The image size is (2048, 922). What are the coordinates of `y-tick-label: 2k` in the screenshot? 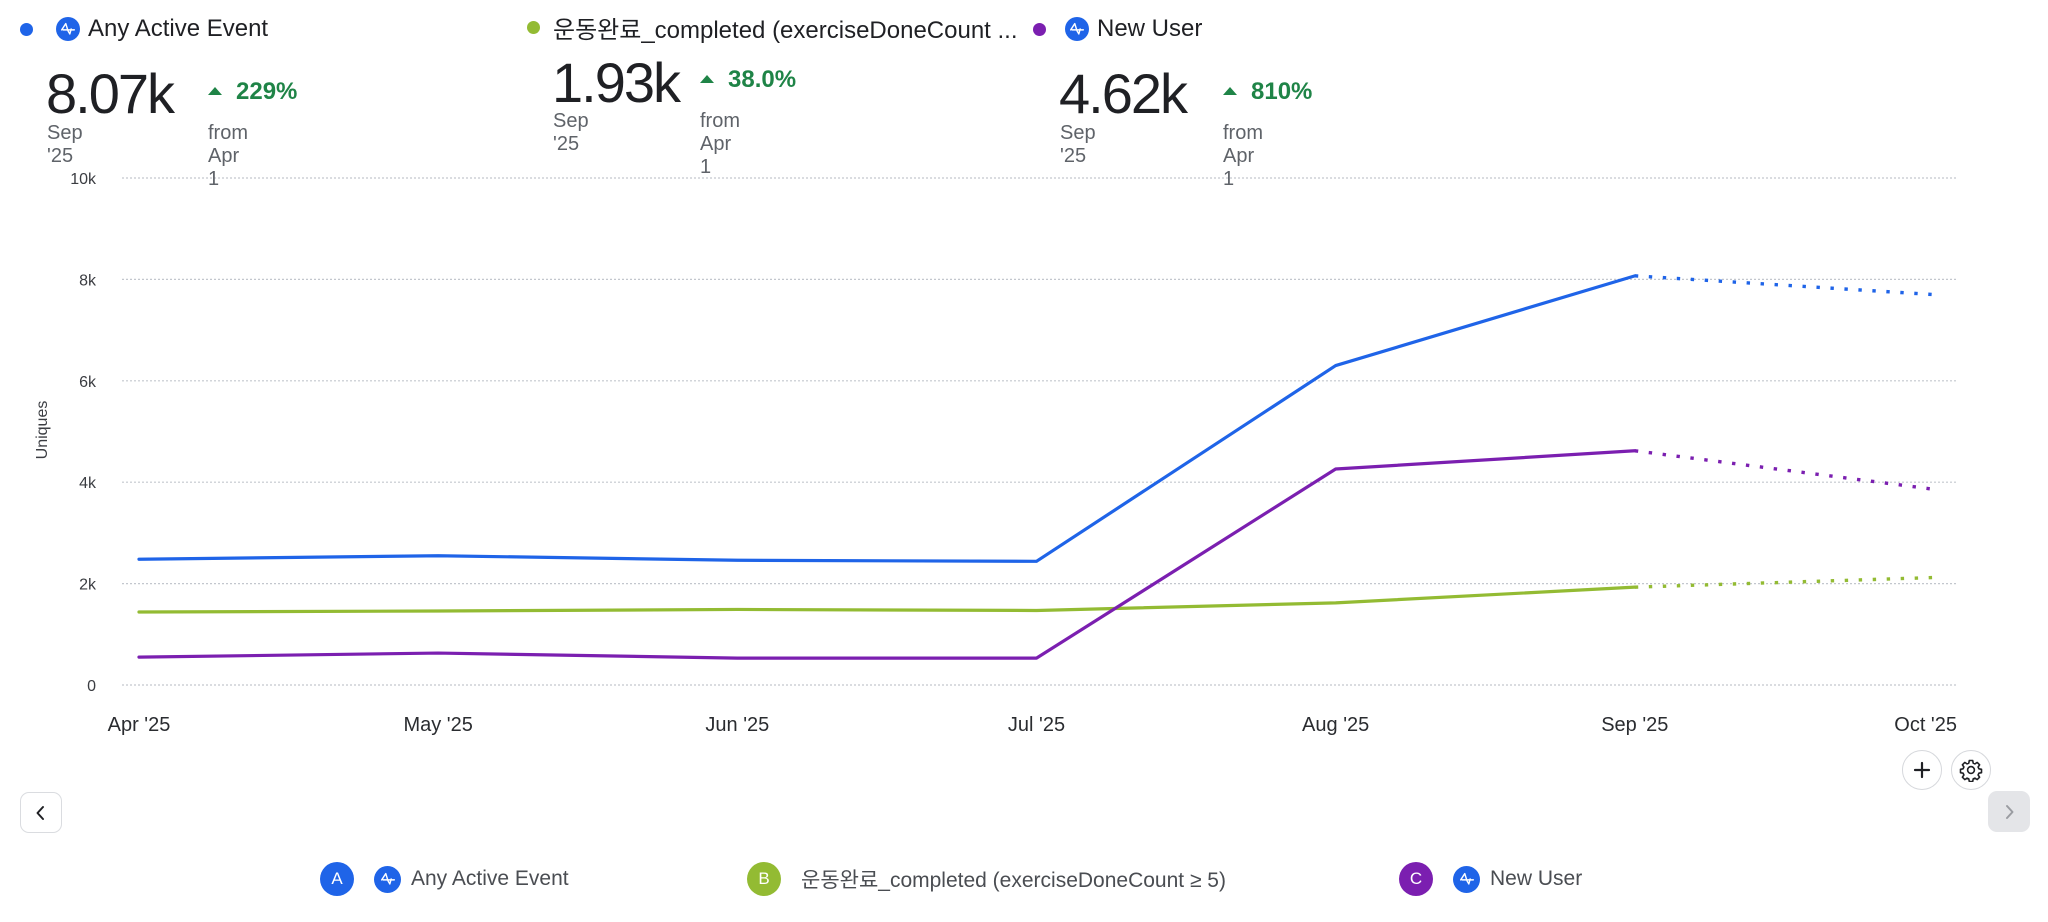 It's located at (88, 585).